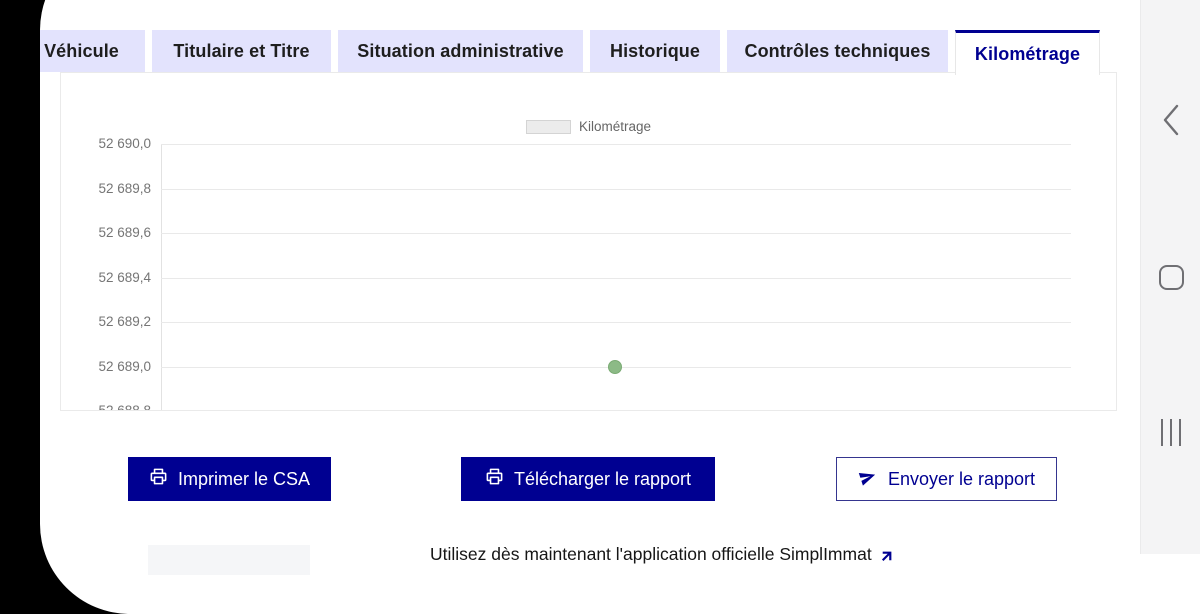 Image resolution: width=1200 pixels, height=614 pixels. What do you see at coordinates (124, 143) in the screenshot?
I see `y-tick-label: 52 690,0` at bounding box center [124, 143].